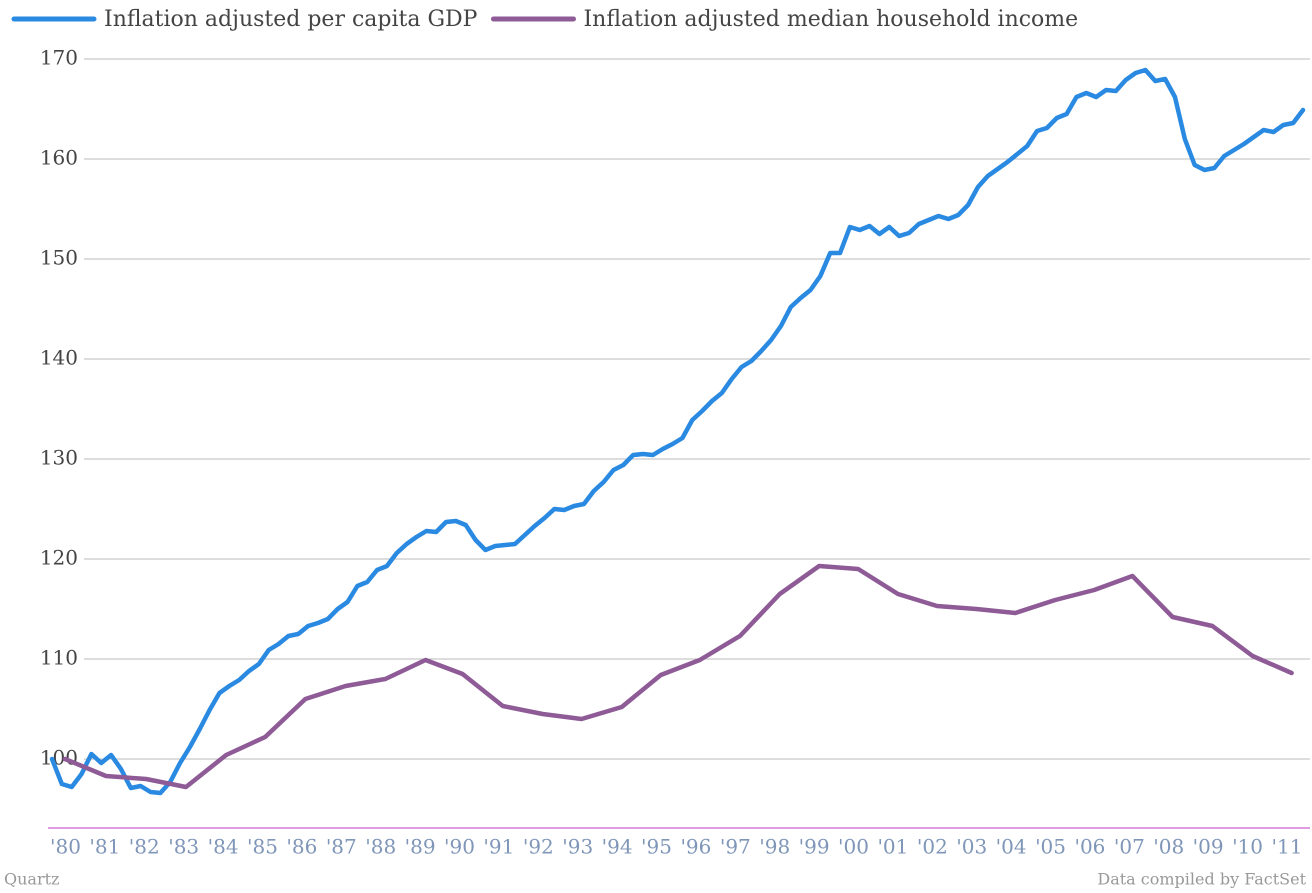 The height and width of the screenshot is (893, 1312). I want to click on x-tick-label: '90, so click(459, 847).